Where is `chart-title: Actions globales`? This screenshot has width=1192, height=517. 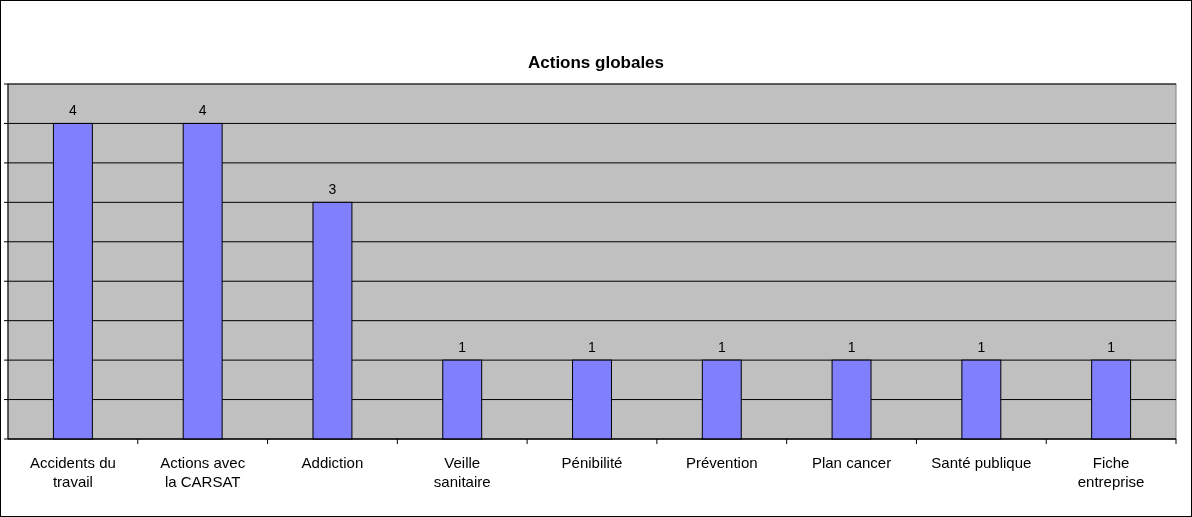 chart-title: Actions globales is located at coordinates (596, 62).